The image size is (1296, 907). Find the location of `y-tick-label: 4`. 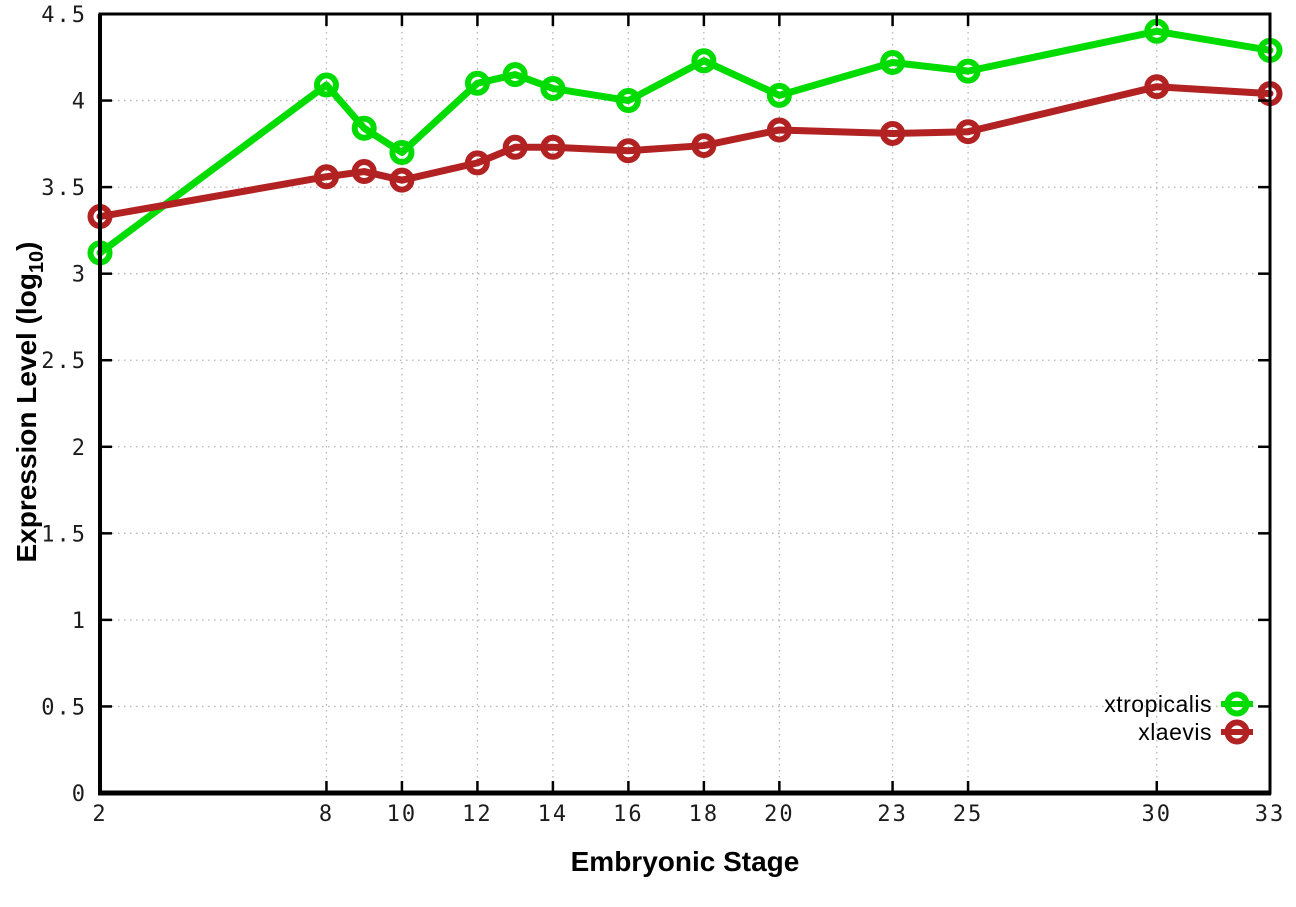

y-tick-label: 4 is located at coordinates (79, 102).